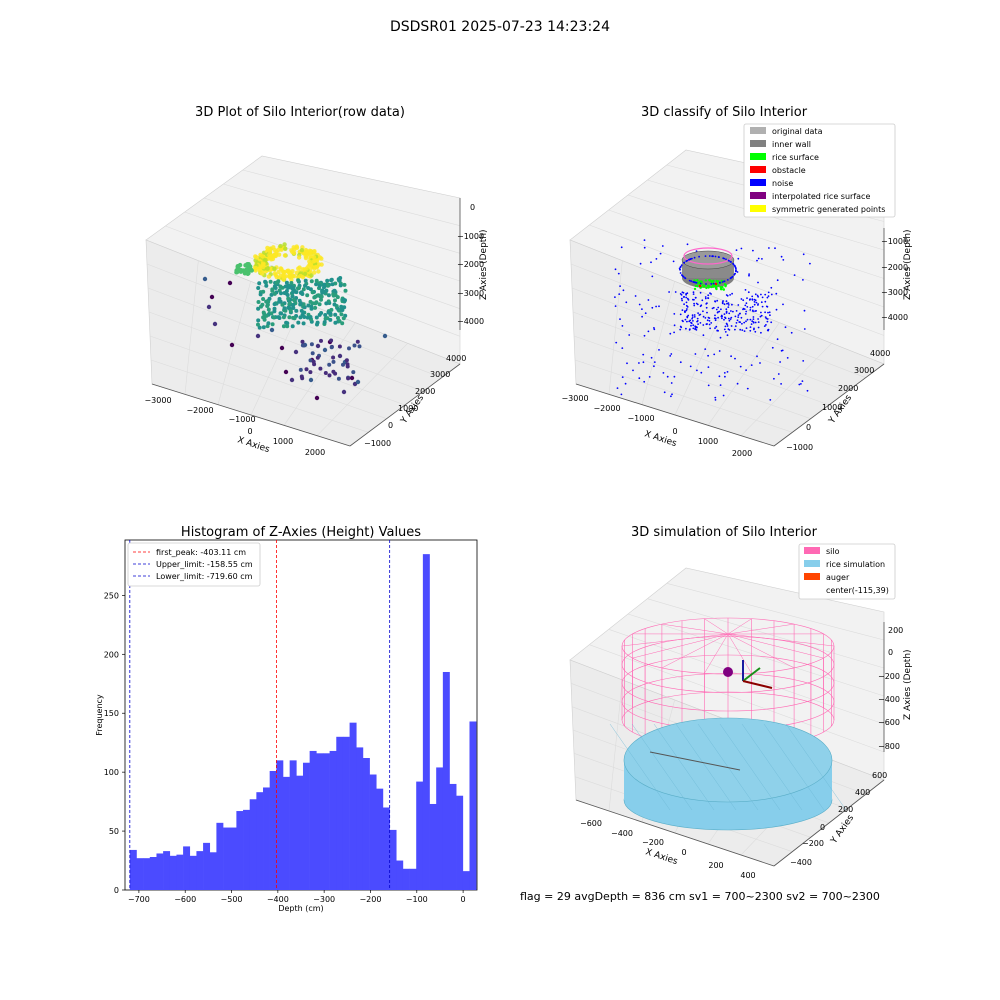 The image size is (1000, 1000). I want to click on sim-xtick: −200, so click(653, 842).